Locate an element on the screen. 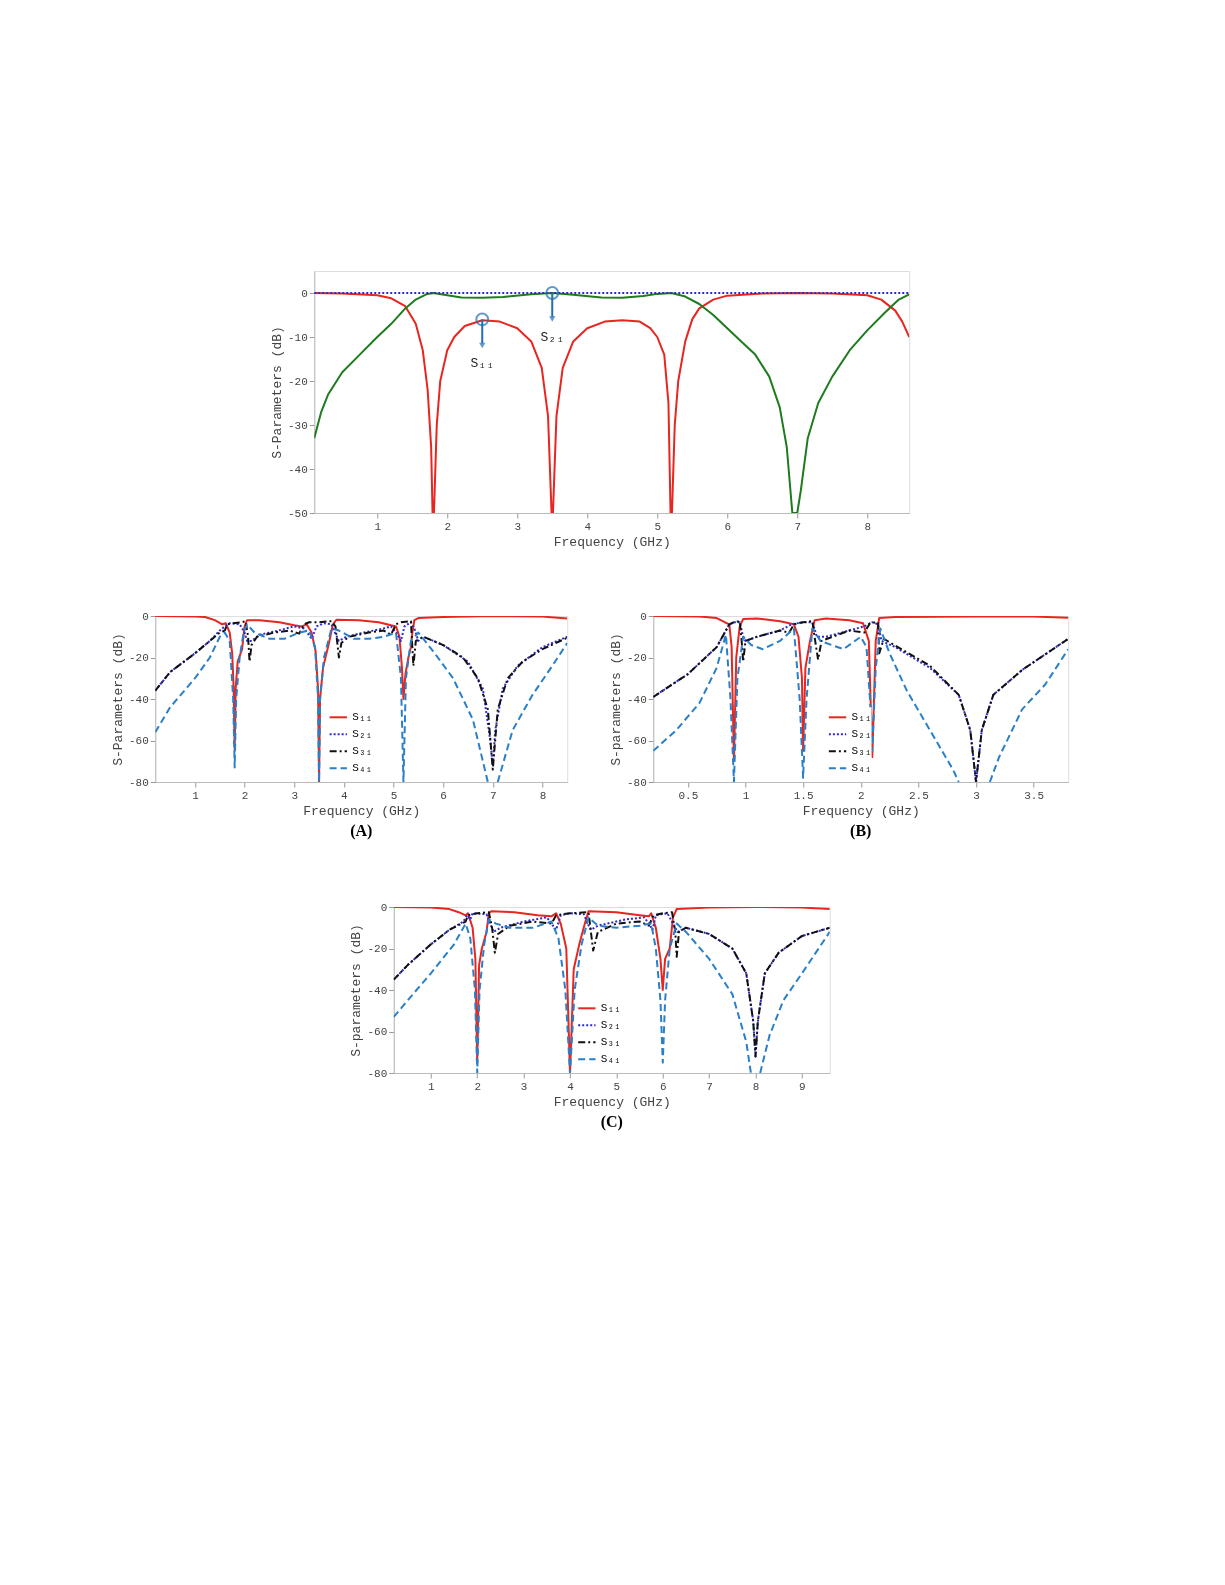 The image size is (1225, 1585). y-tick-label: -30 is located at coordinates (297, 425).